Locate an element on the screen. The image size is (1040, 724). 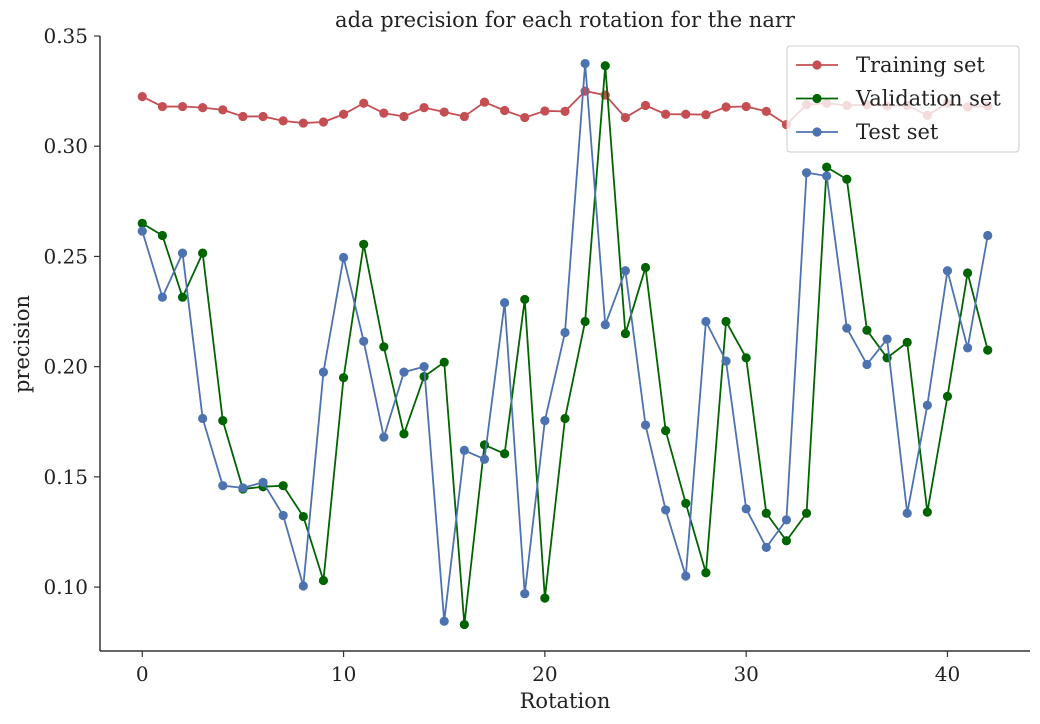
legend-label-validation-set: Validation set is located at coordinates (928, 99).